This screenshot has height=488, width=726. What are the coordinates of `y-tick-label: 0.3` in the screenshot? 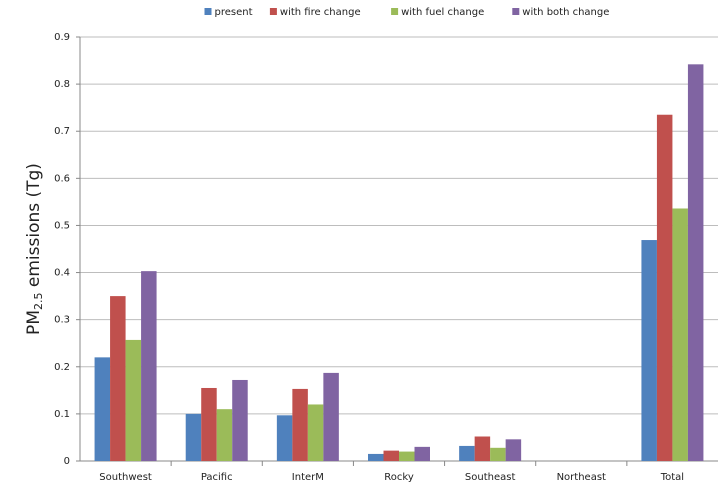 It's located at (62, 320).